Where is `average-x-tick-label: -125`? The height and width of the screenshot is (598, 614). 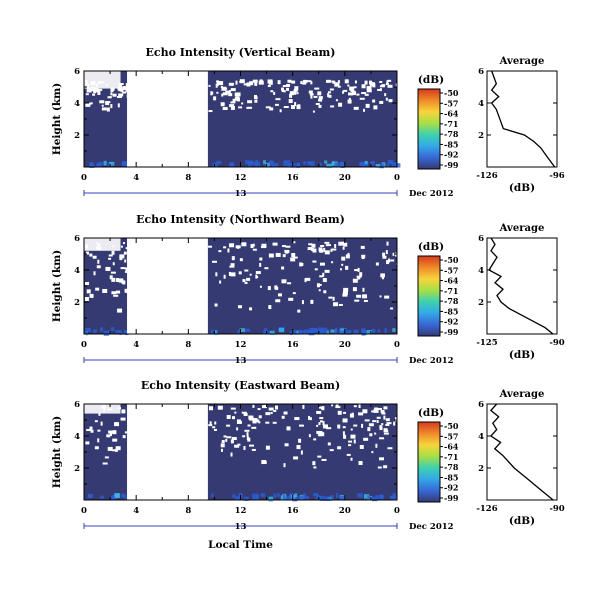 average-x-tick-label: -125 is located at coordinates (486, 343).